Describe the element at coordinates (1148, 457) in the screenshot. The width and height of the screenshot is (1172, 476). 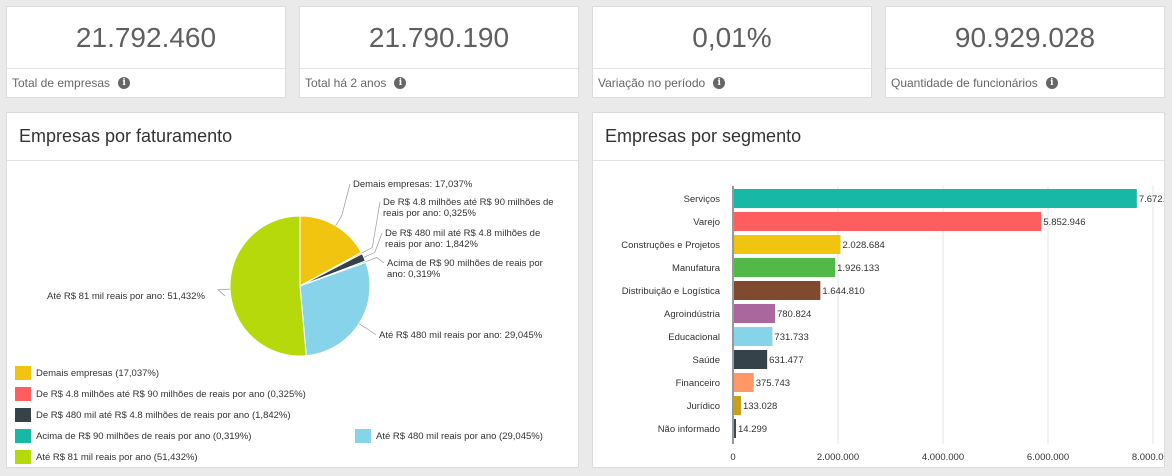
I see `x-tick-label: 8.000.000` at that location.